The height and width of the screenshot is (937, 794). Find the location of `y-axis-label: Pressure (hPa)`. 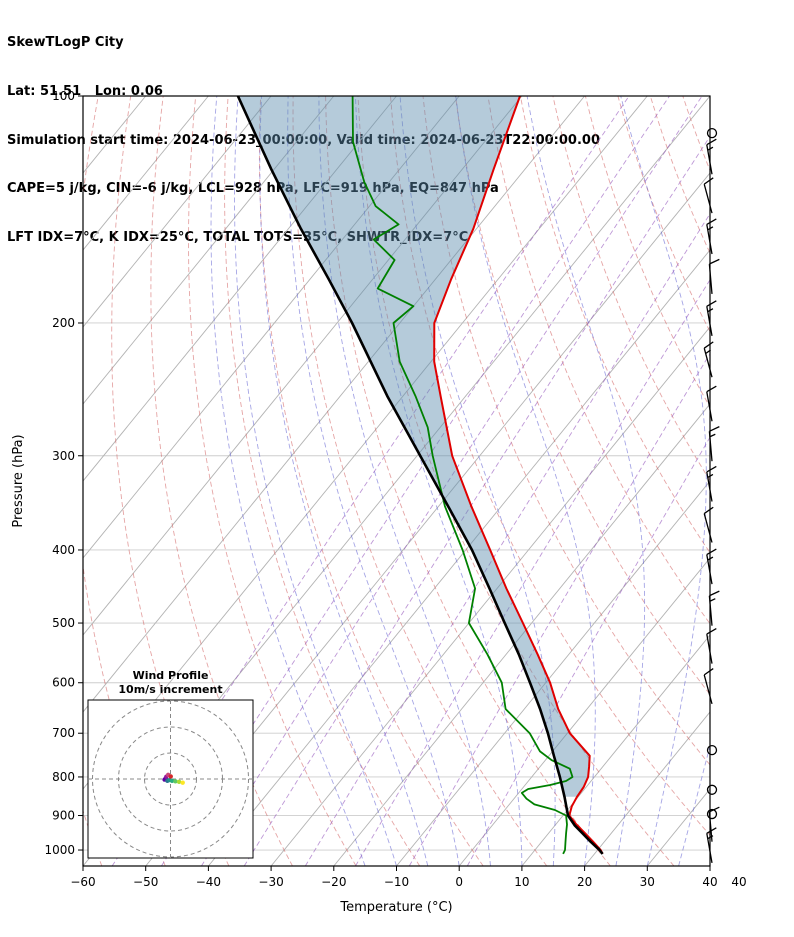

y-axis-label: Pressure (hPa) is located at coordinates (18, 480).